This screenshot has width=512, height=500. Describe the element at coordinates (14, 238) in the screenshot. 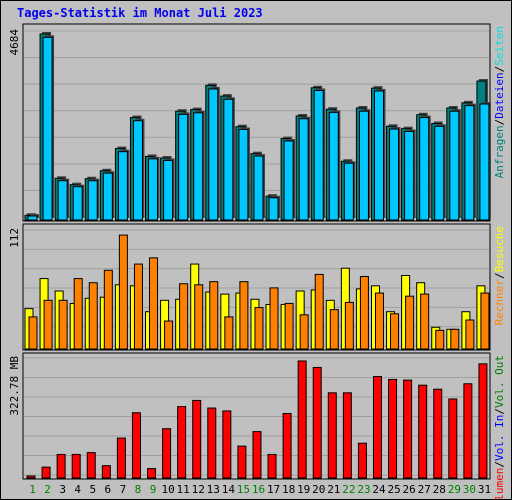

I see `y-max-label: 112` at that location.